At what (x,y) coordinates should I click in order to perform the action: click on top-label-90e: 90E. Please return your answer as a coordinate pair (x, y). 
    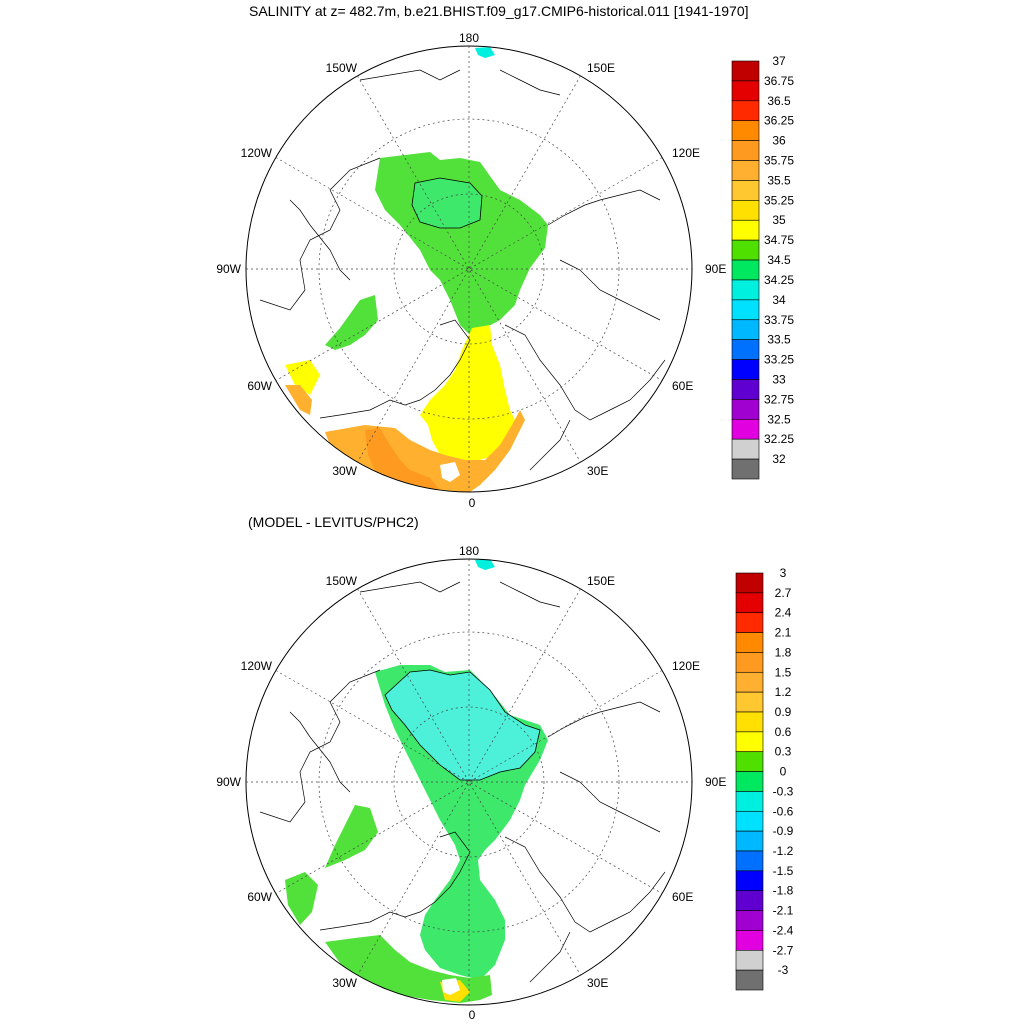
    Looking at the image, I should click on (715, 269).